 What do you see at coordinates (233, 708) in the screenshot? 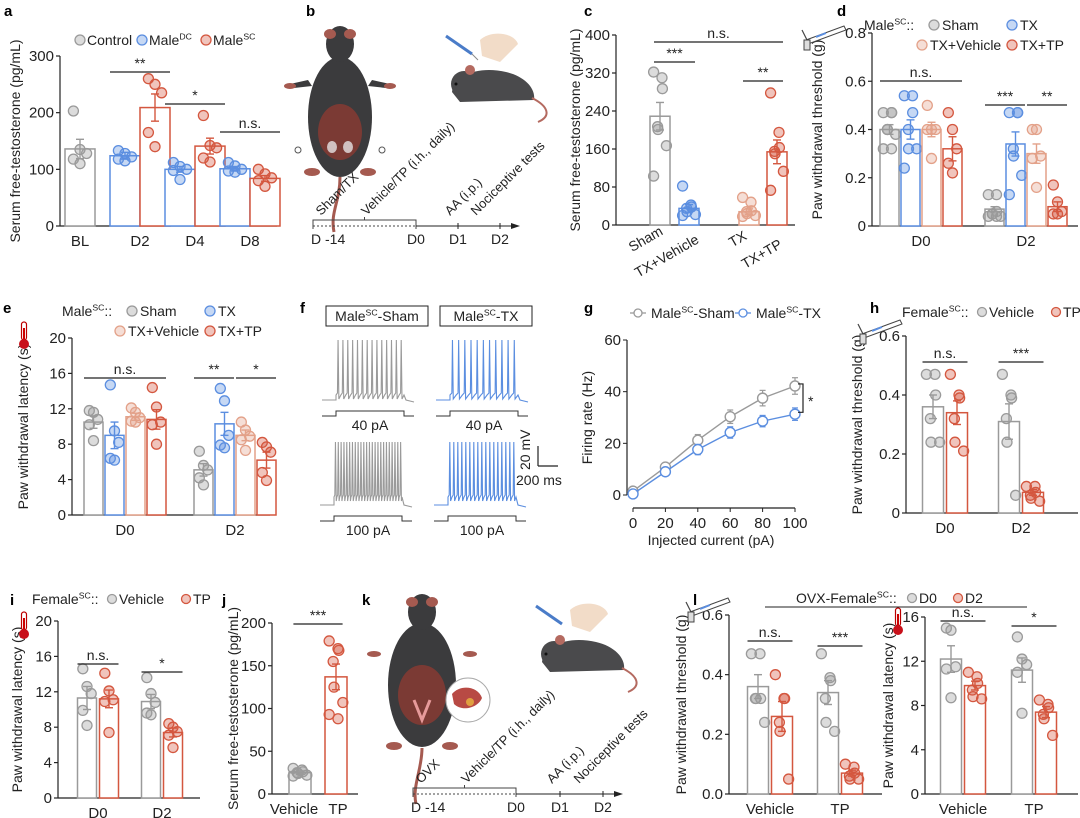
I see `y-axis-label: Serum free-testosterone (pg/mL)` at bounding box center [233, 708].